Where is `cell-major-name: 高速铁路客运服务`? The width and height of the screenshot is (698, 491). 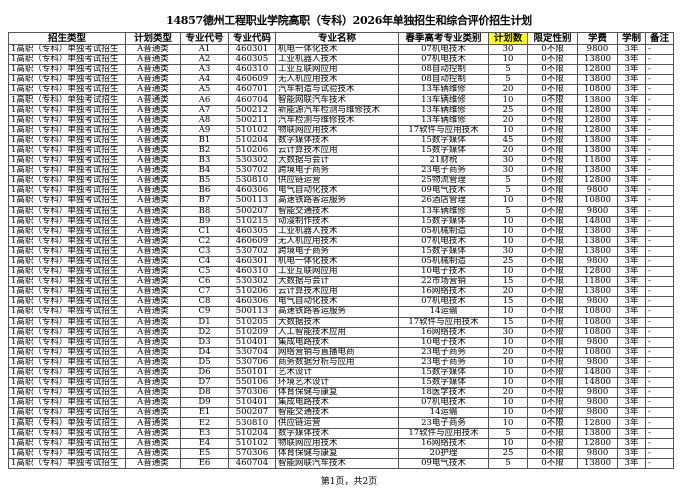
cell-major-name: 高速铁路客运服务 is located at coordinates (337, 201).